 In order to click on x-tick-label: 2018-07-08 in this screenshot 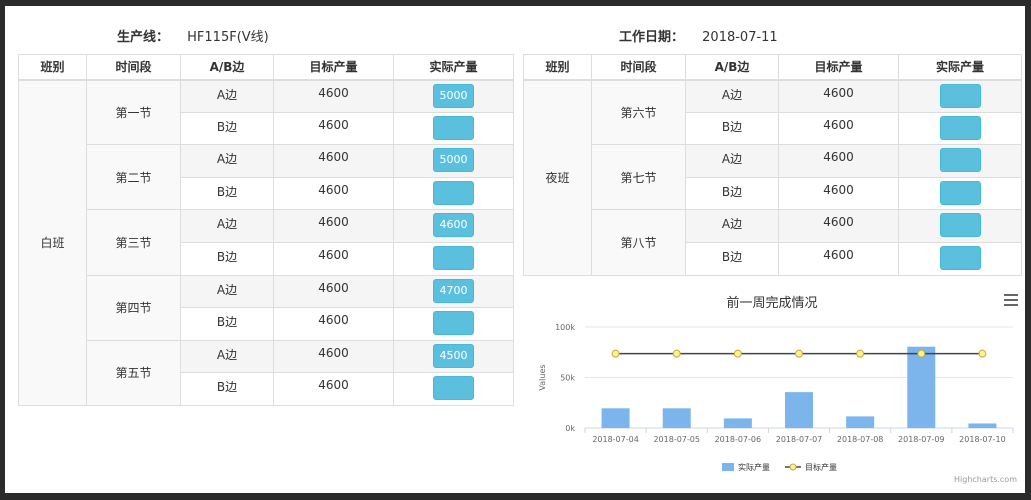, I will do `click(860, 439)`.